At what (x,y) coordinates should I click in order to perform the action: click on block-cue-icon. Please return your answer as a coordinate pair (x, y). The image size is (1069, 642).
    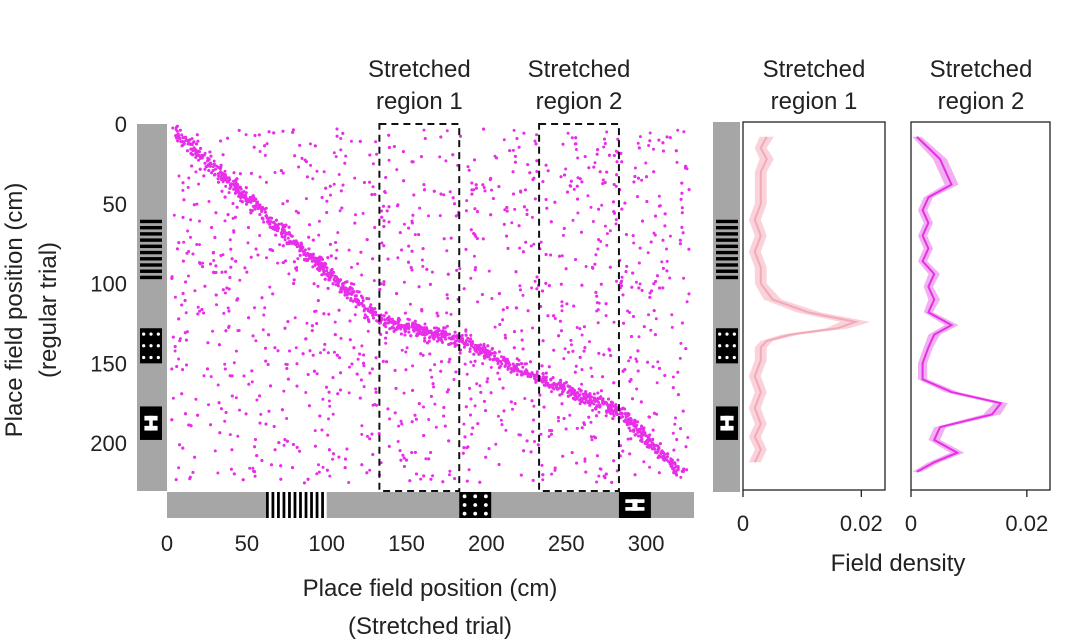
    Looking at the image, I should click on (634, 505).